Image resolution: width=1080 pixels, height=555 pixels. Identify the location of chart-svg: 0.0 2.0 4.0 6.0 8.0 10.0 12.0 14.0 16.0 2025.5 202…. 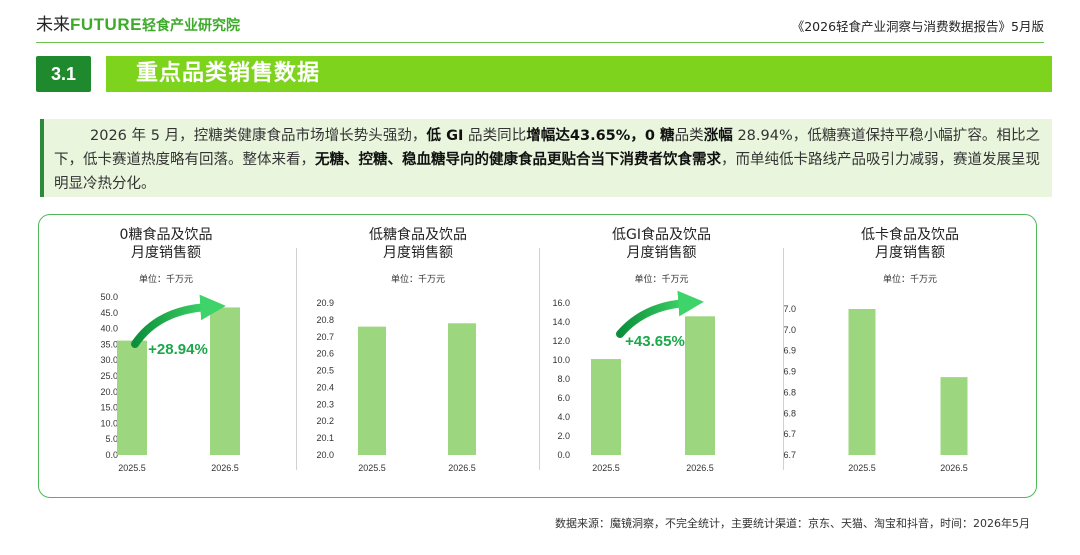
(633, 381).